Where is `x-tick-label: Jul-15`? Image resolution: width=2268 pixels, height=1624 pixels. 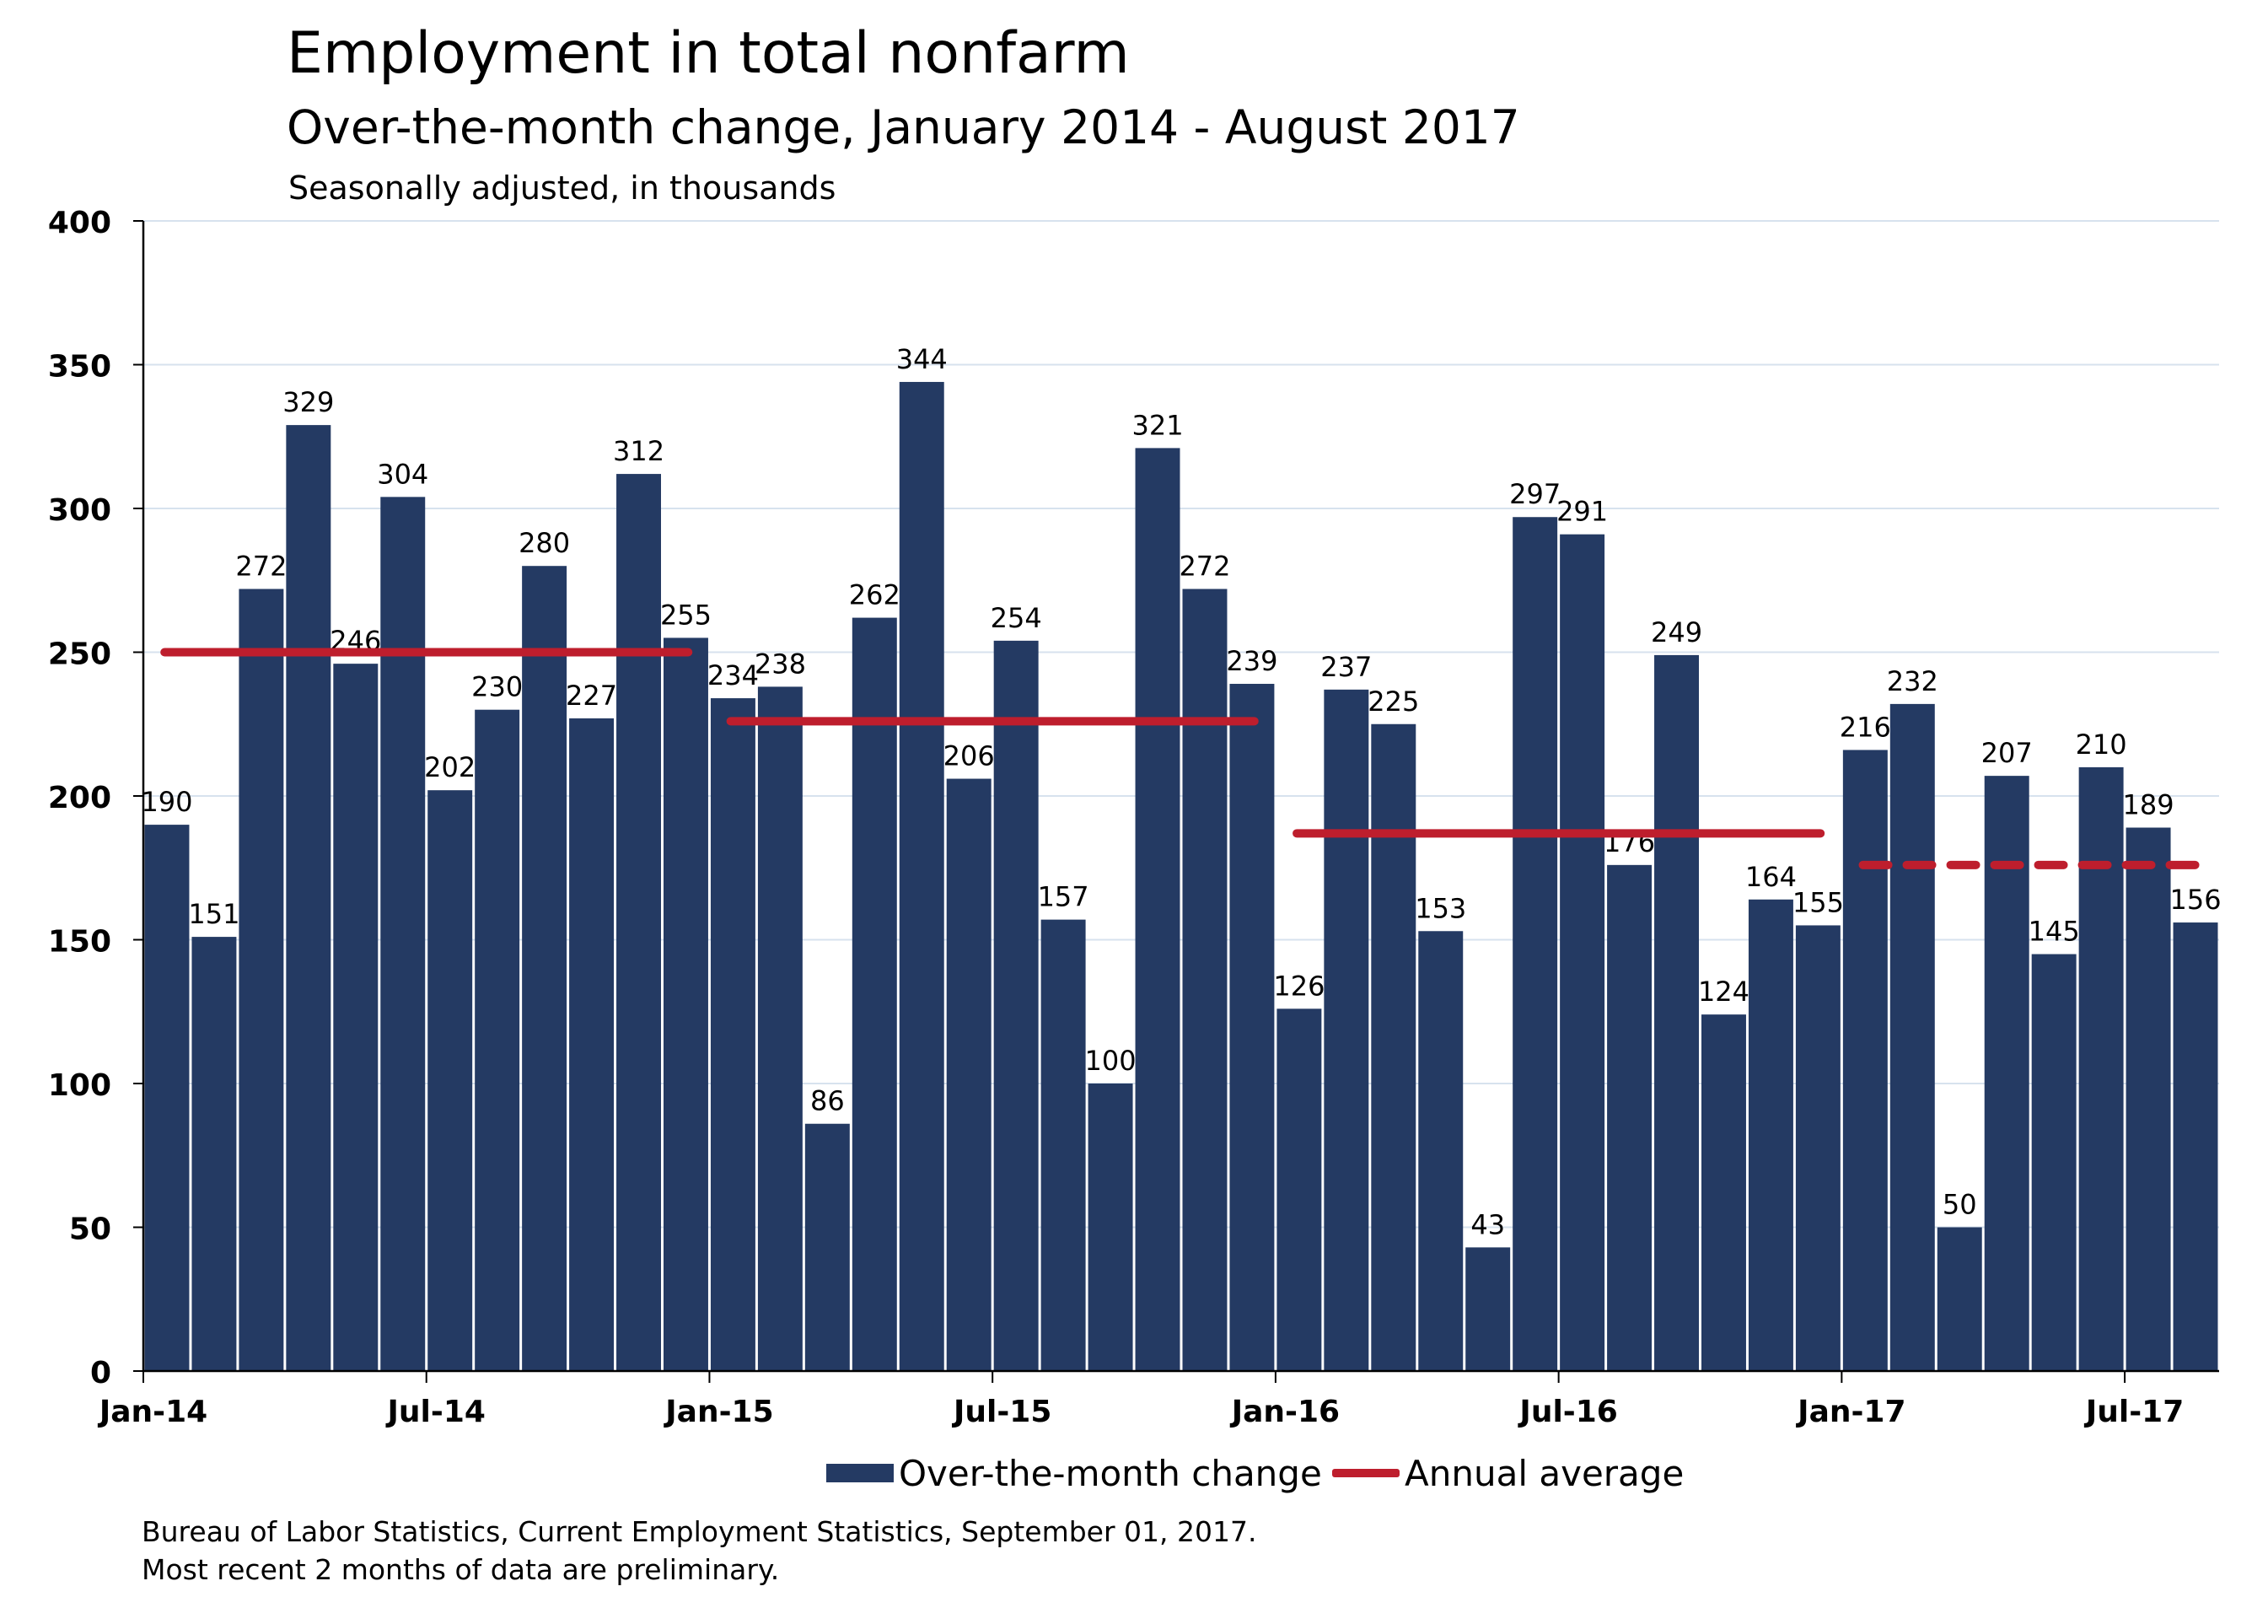 x-tick-label: Jul-15 is located at coordinates (1001, 1412).